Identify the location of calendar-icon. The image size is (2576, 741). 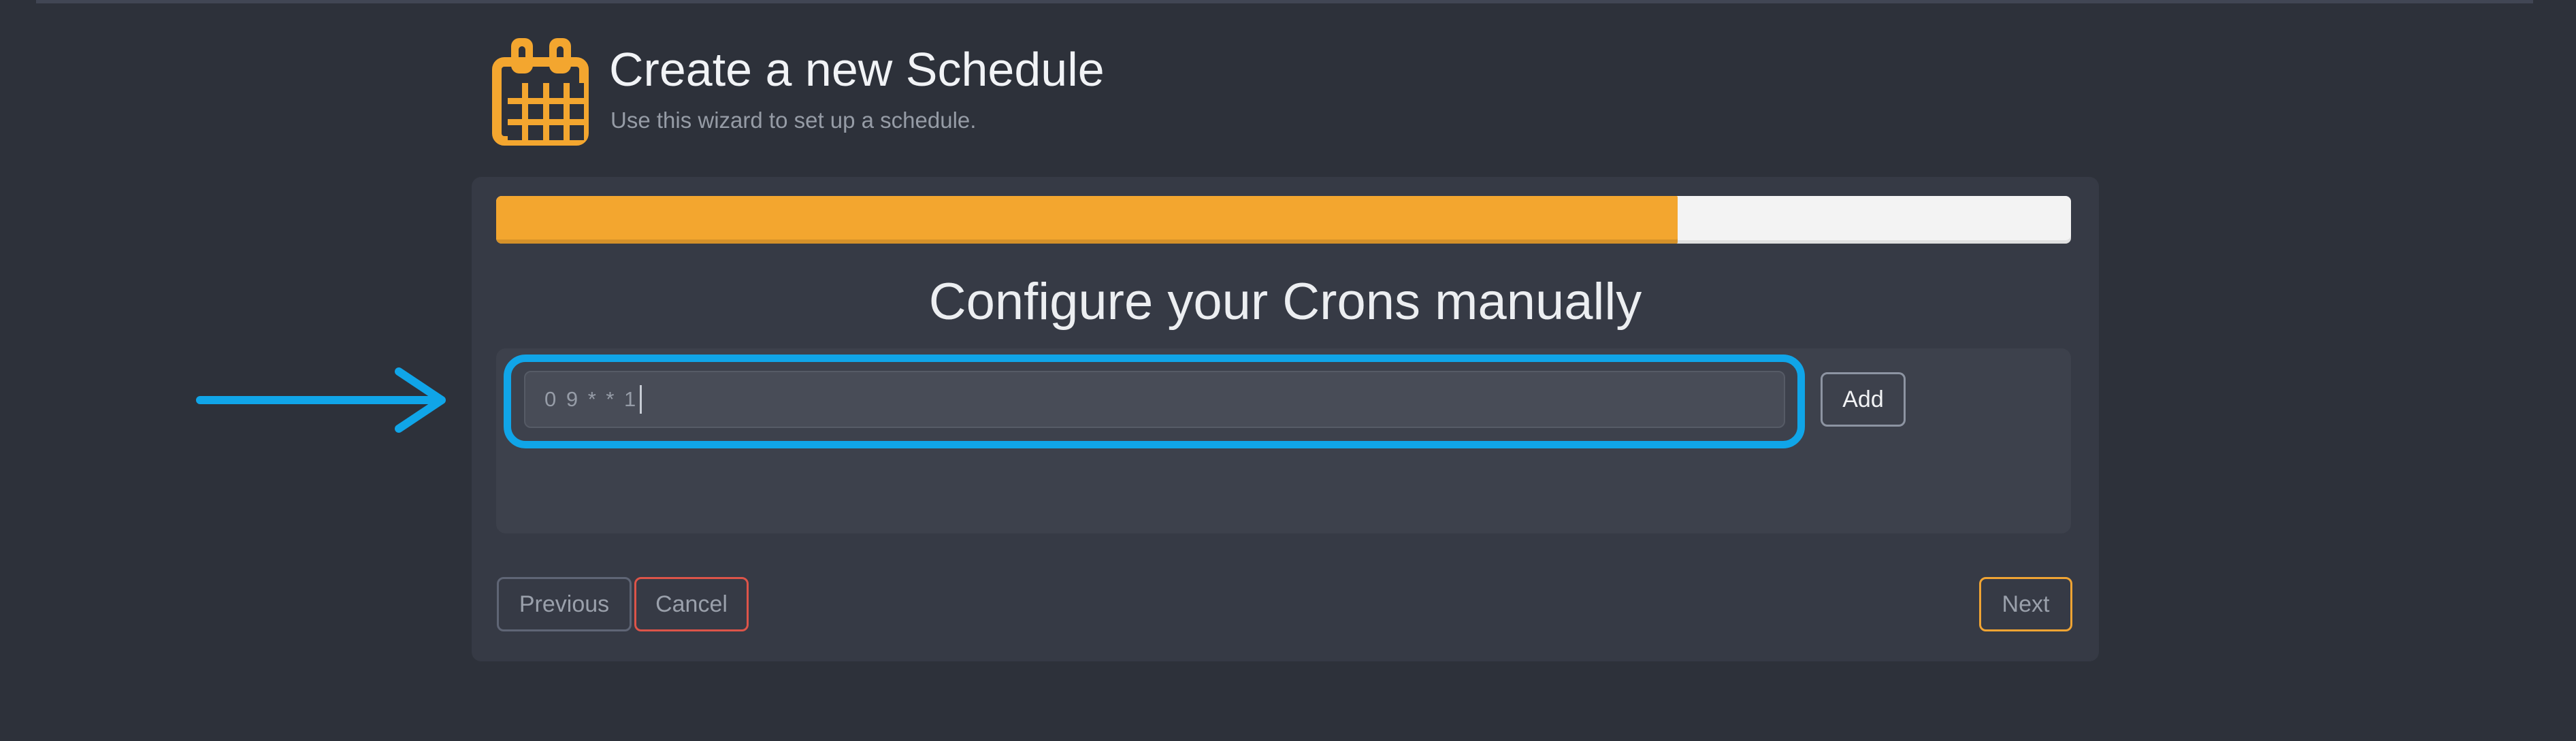
(540, 92).